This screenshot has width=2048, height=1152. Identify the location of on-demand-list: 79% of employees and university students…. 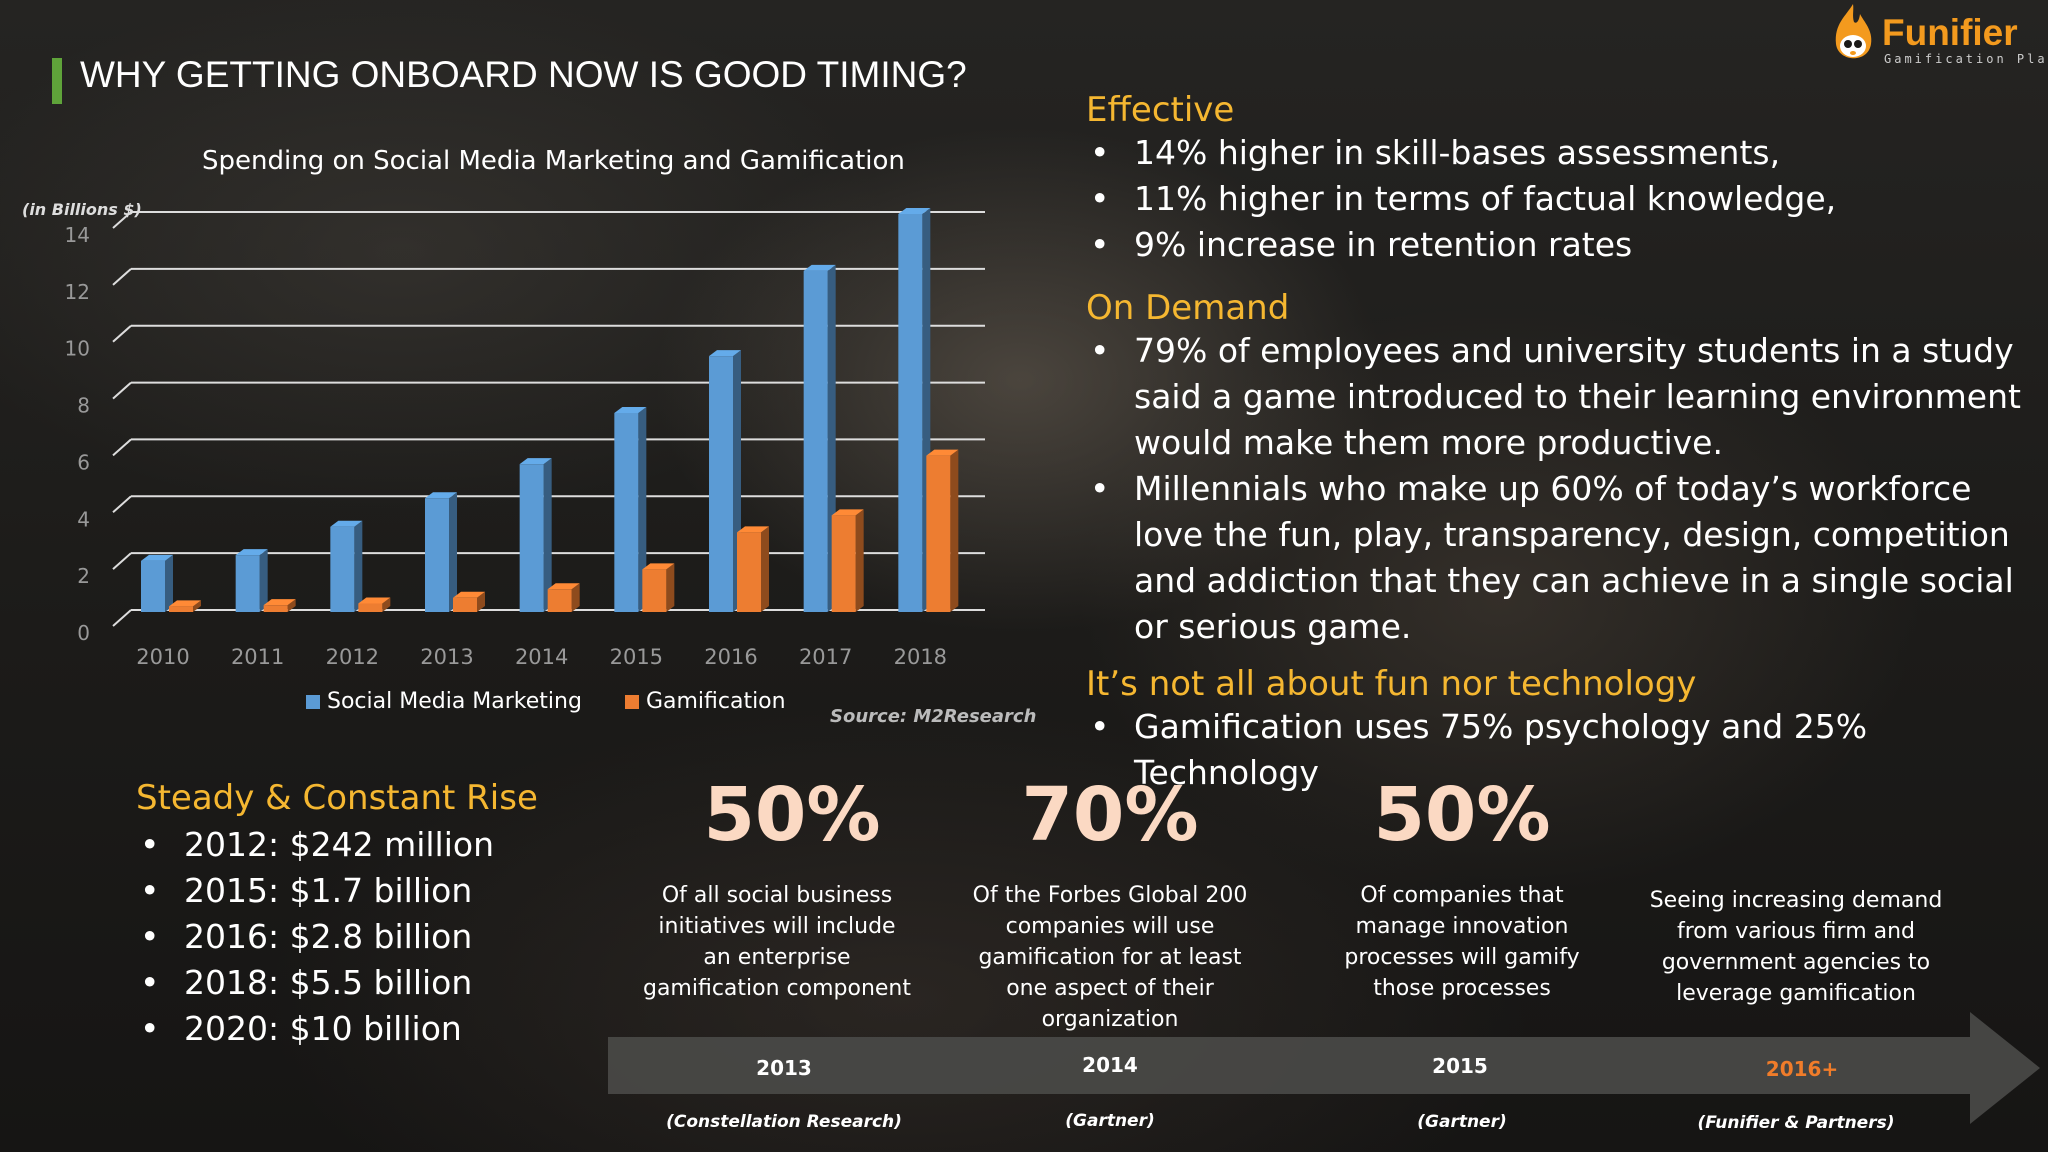
(1561, 489).